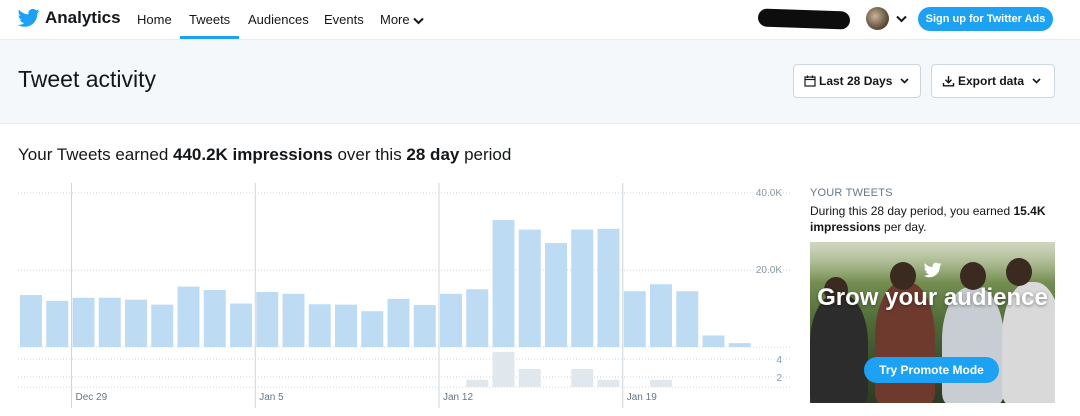  Describe the element at coordinates (769, 193) in the screenshot. I see `chart-y-tick-label: 40.0K` at that location.